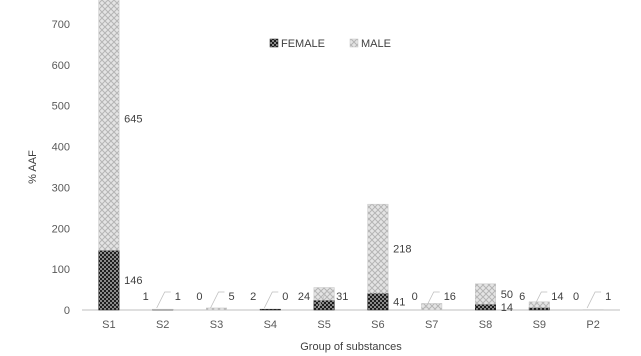  What do you see at coordinates (109, 280) in the screenshot?
I see `bar-female-s1` at bounding box center [109, 280].